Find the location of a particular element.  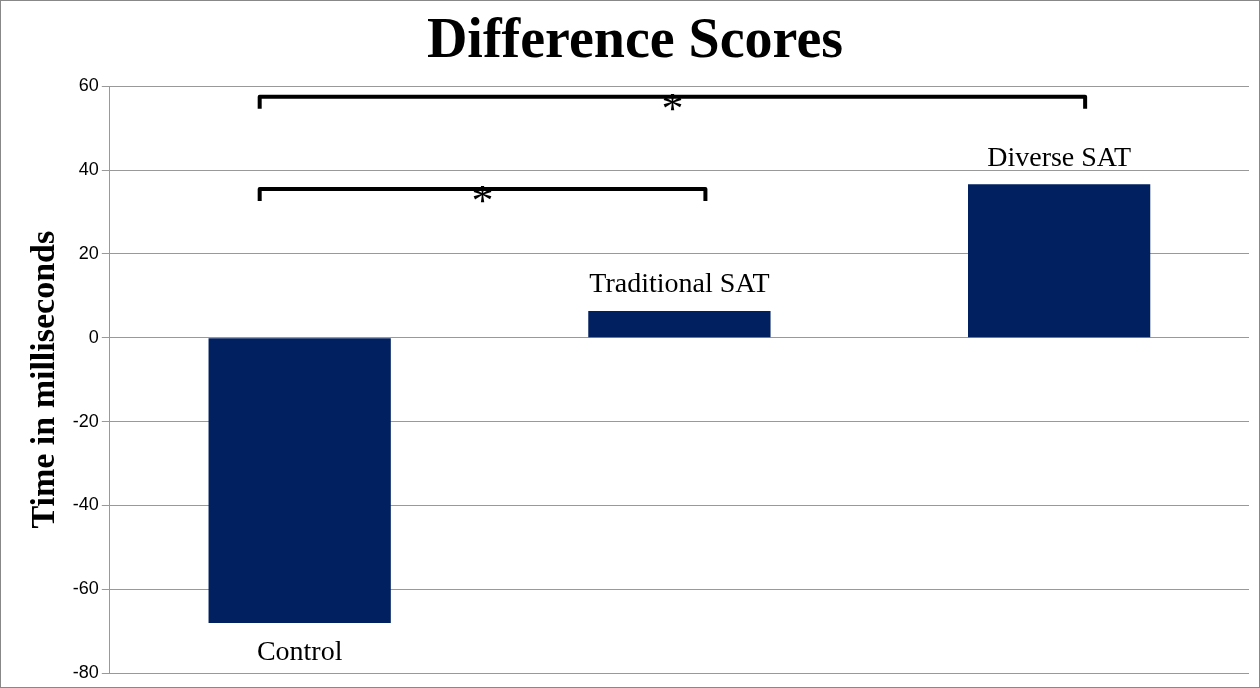

y-tick-label: 20 is located at coordinates (88, 252).